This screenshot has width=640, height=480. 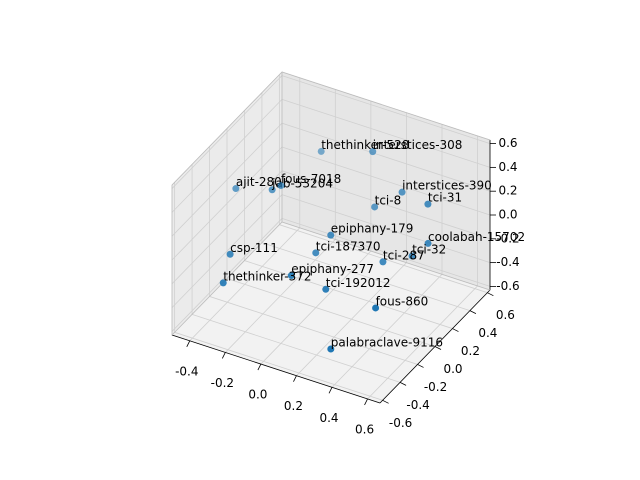 What do you see at coordinates (328, 418) in the screenshot?
I see `x-tick-label: 0.4` at bounding box center [328, 418].